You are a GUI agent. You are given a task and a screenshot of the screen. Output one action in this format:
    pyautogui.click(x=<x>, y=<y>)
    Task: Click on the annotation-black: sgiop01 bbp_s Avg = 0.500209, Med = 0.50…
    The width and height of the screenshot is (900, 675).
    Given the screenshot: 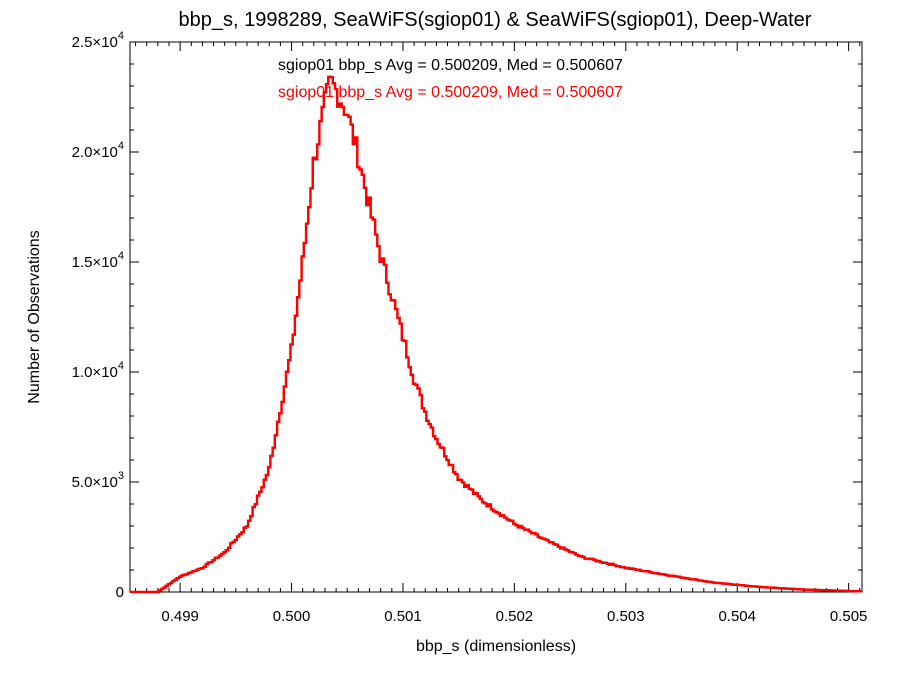 What is the action you would take?
    pyautogui.click(x=450, y=65)
    